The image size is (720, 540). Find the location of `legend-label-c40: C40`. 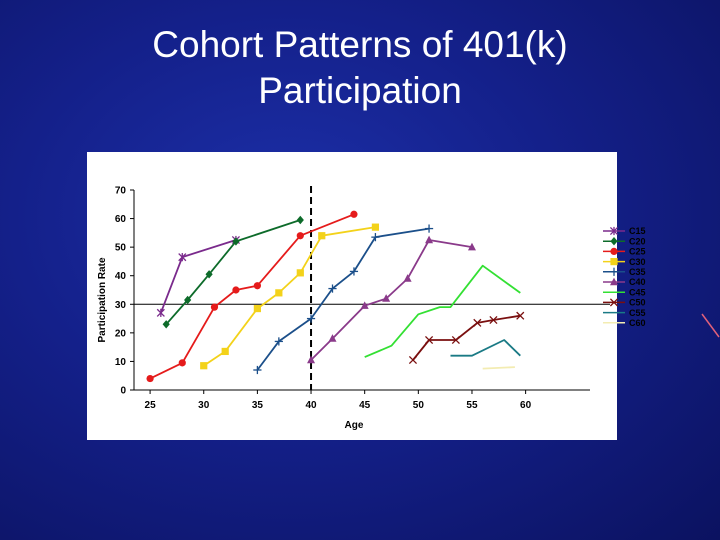

legend-label-c40: C40 is located at coordinates (637, 282).